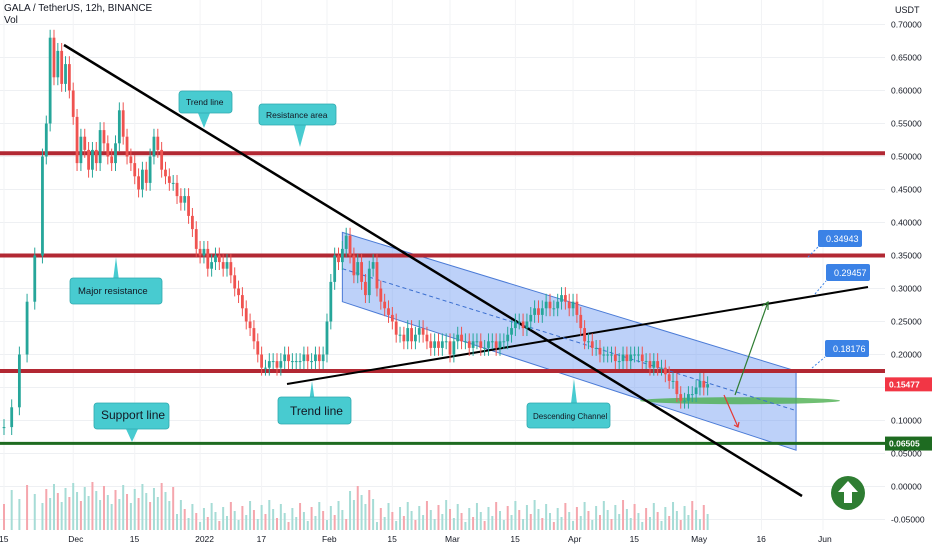 The width and height of the screenshot is (932, 550). I want to click on price-label-text: 0.15477, so click(904, 384).